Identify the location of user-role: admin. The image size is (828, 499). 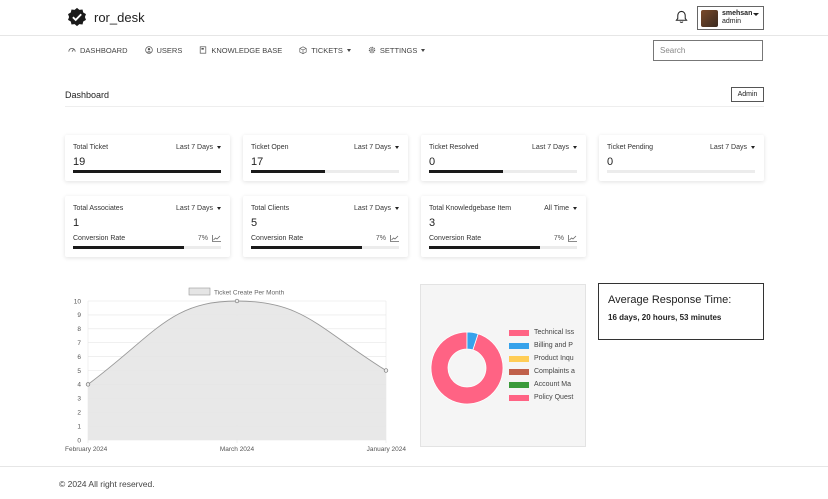
(732, 21).